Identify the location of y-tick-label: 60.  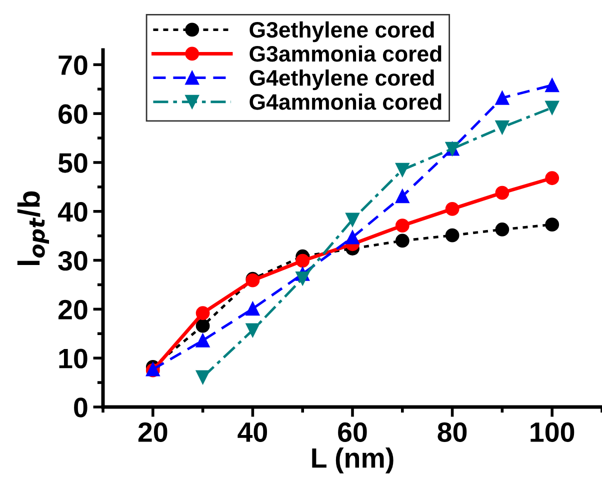
(73, 114).